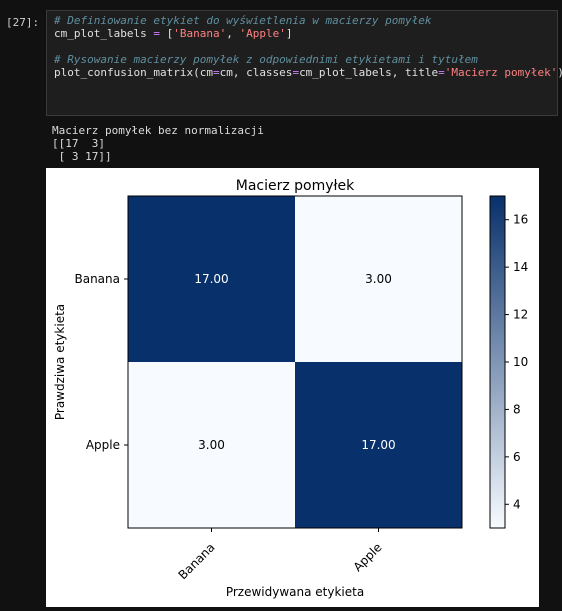  I want to click on code-text: [, so click(166, 33).